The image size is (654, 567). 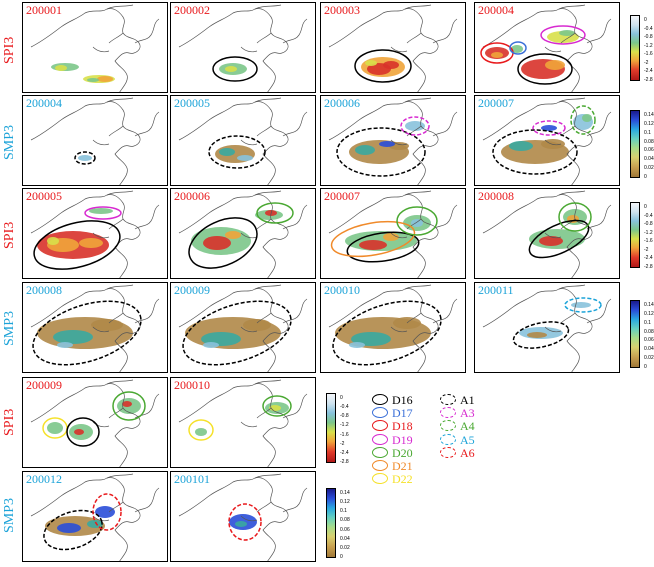 I want to click on panel-date-label: 200005, so click(x=192, y=103).